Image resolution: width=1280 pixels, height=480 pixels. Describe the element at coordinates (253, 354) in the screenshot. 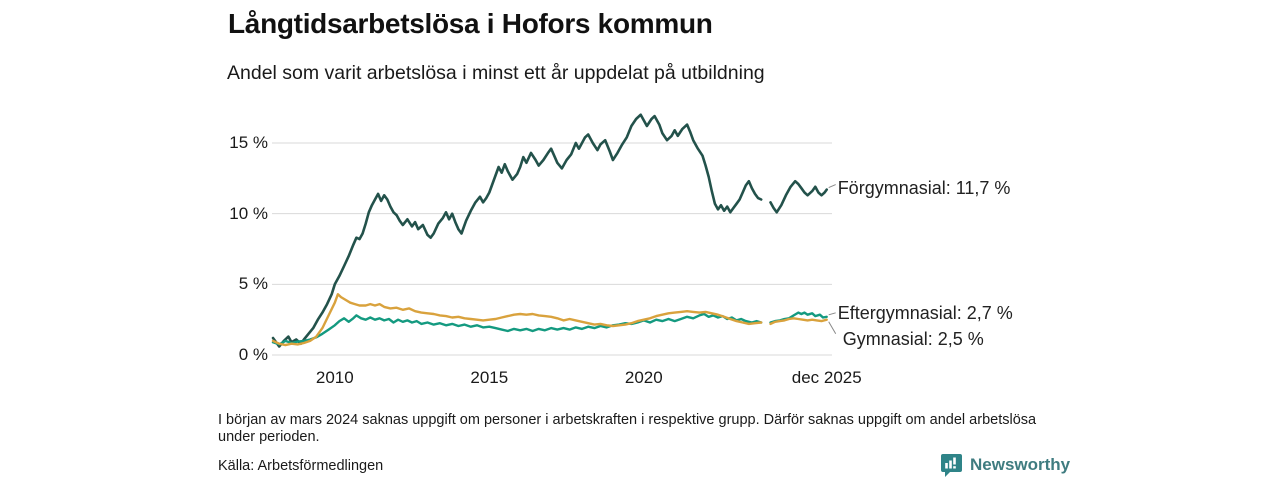

I see `y-axis-tick-label: 0 %` at that location.